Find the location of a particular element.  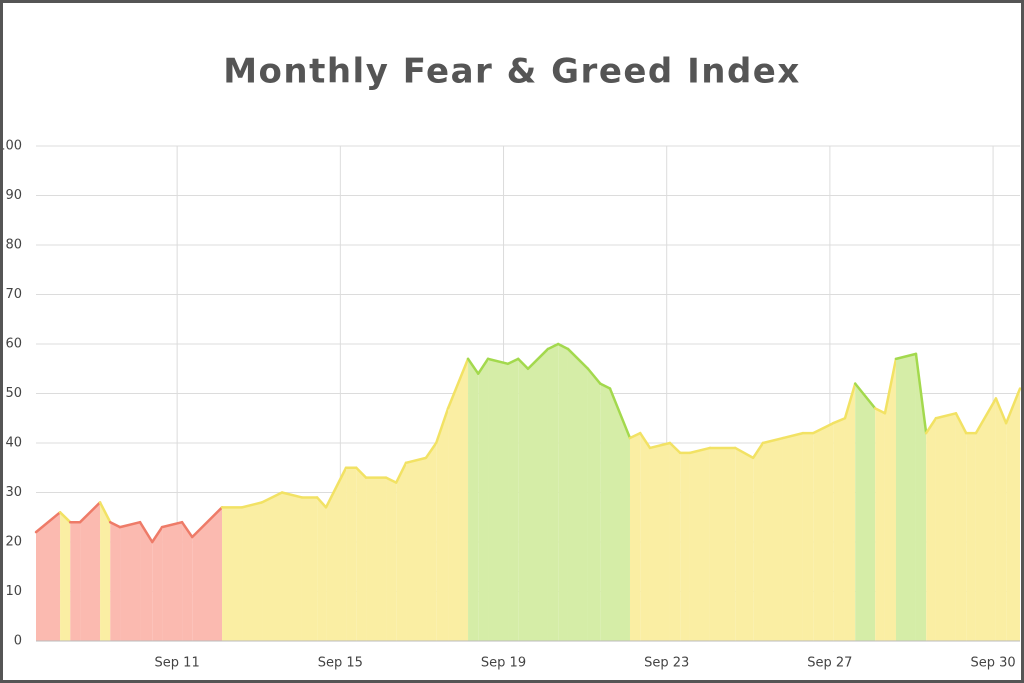

x-tick-label: Sep 27 is located at coordinates (829, 663).